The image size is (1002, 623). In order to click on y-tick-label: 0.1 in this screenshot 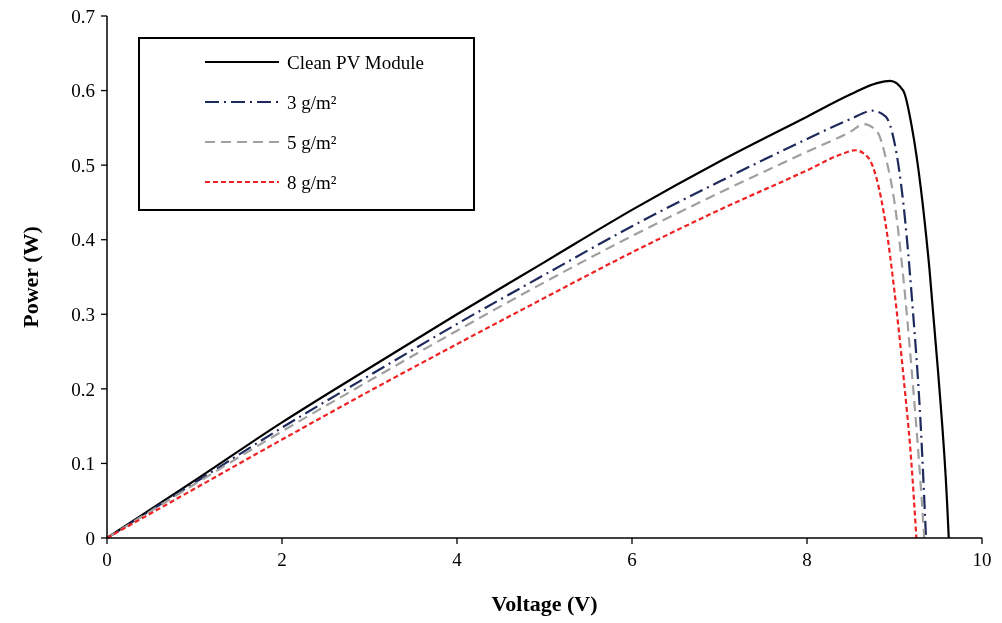, I will do `click(83, 464)`.